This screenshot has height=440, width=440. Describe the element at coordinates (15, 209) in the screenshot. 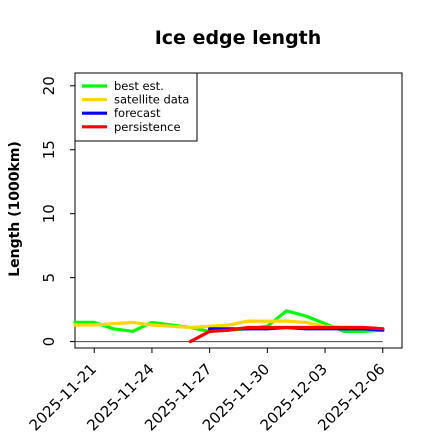

I see `y-axis-label: Length (1000km)` at that location.